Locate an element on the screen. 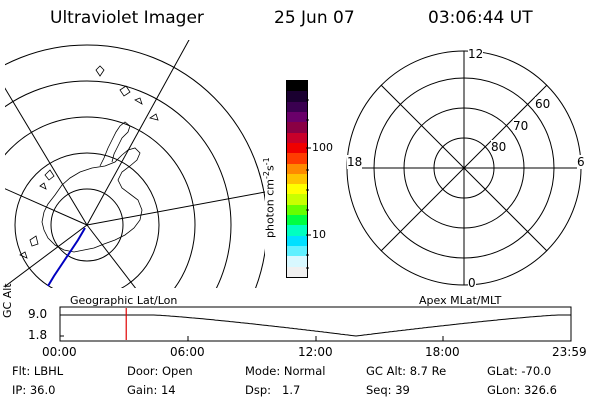  mlt-line-diagonal is located at coordinates (464, 168).